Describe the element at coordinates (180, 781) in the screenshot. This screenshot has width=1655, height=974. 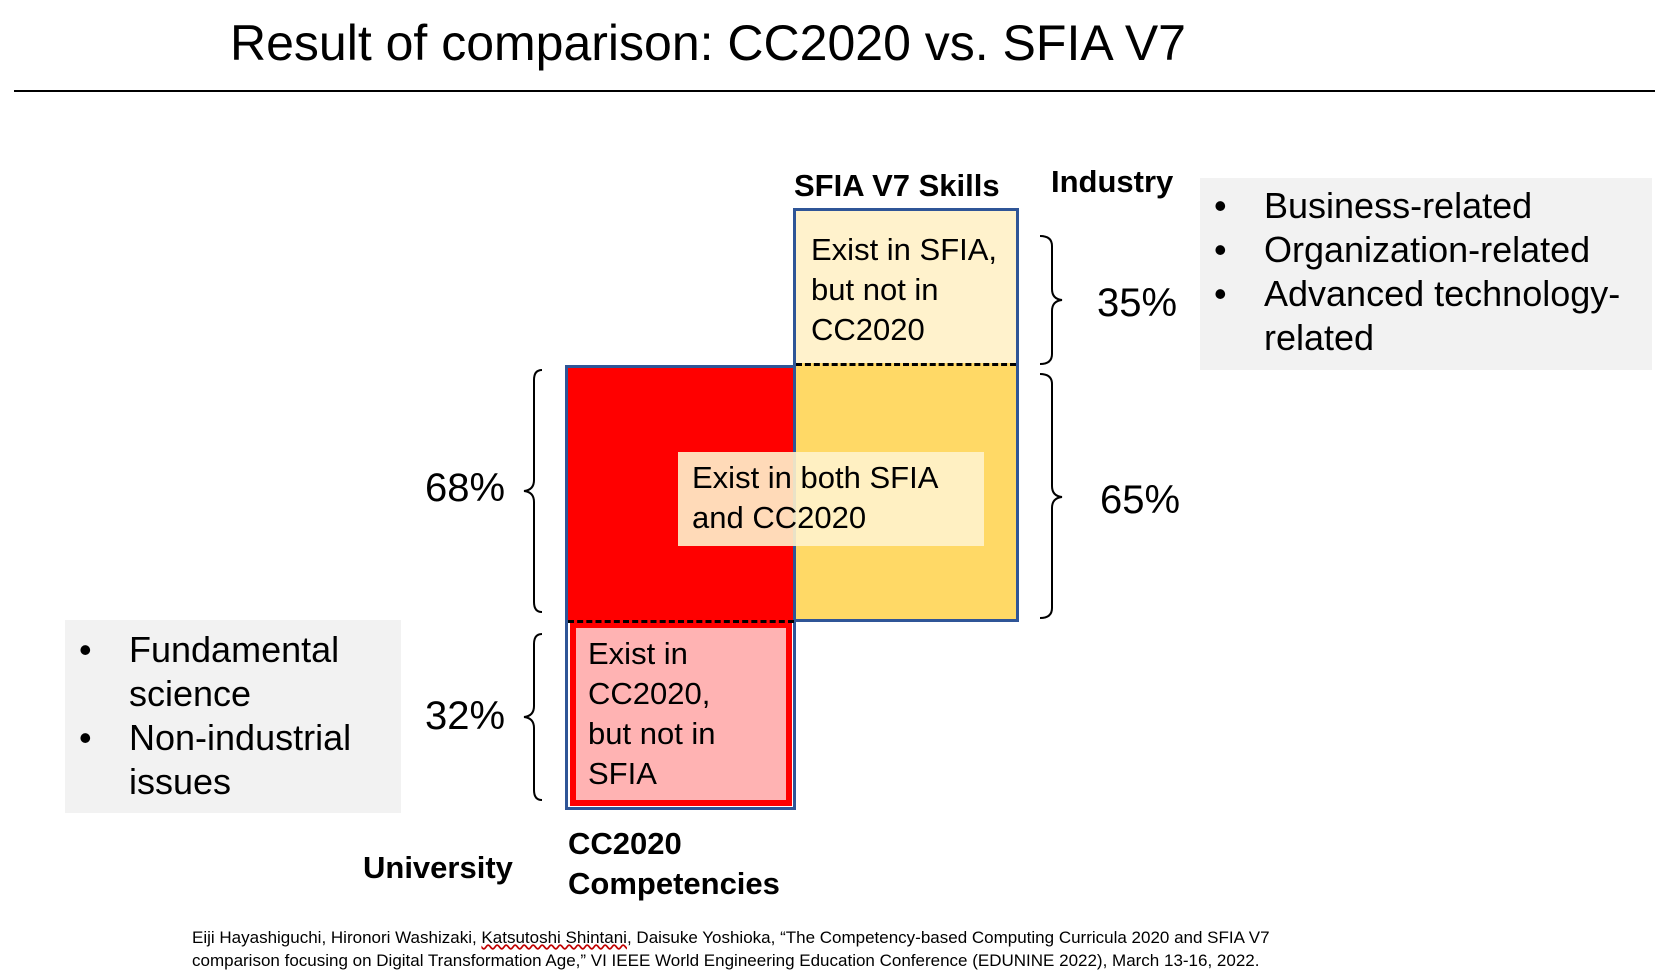
I see `list-item-text: issues` at that location.